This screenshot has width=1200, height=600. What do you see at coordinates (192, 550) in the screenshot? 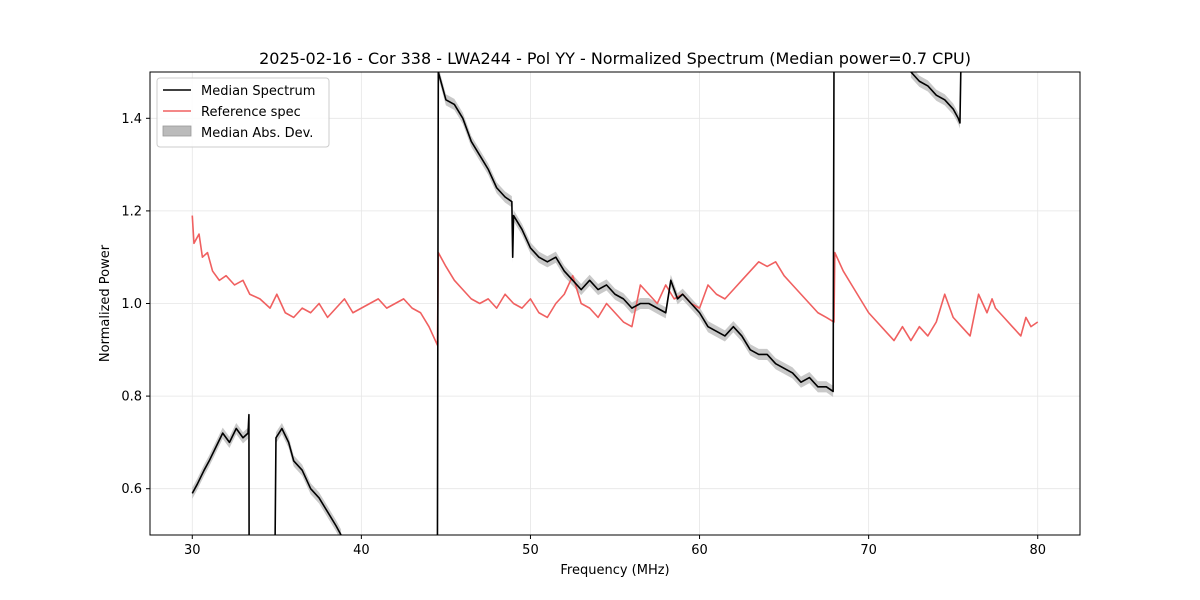
I see `x-tick-label: 30` at bounding box center [192, 550].